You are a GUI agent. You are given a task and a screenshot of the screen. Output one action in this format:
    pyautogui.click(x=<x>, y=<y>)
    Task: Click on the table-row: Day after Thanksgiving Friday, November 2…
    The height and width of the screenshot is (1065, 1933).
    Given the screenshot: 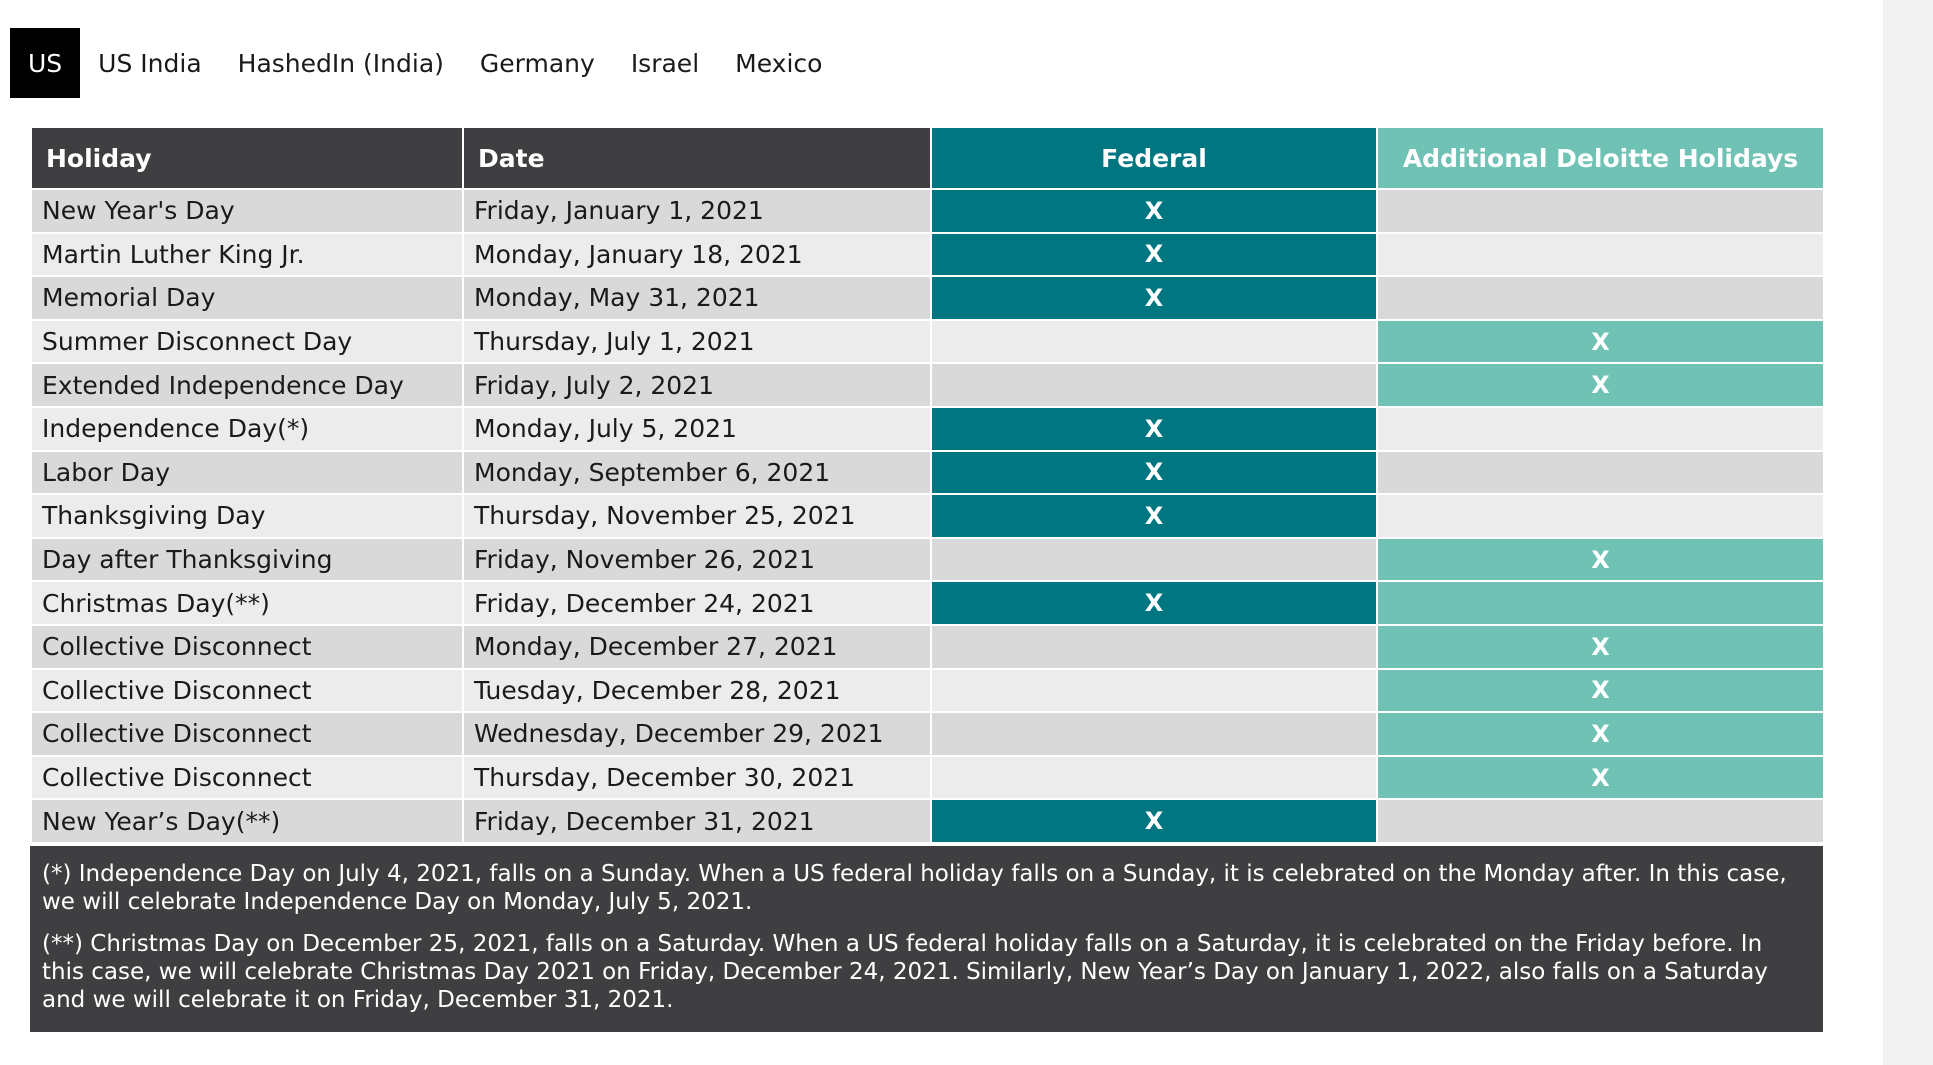 What is the action you would take?
    pyautogui.click(x=927, y=559)
    